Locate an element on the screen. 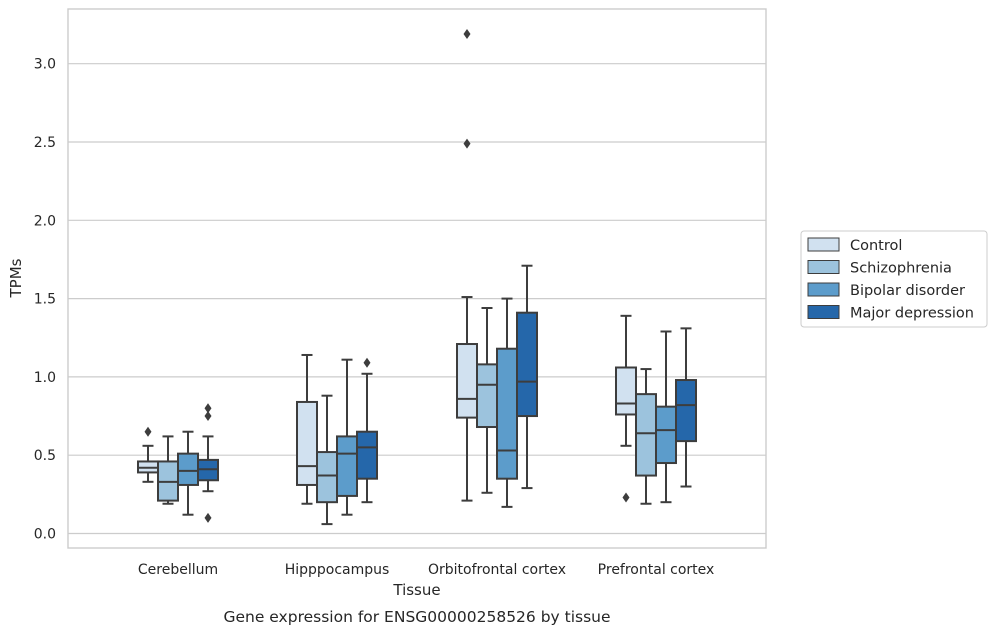  y-axis-label: TPMs is located at coordinates (16, 278).